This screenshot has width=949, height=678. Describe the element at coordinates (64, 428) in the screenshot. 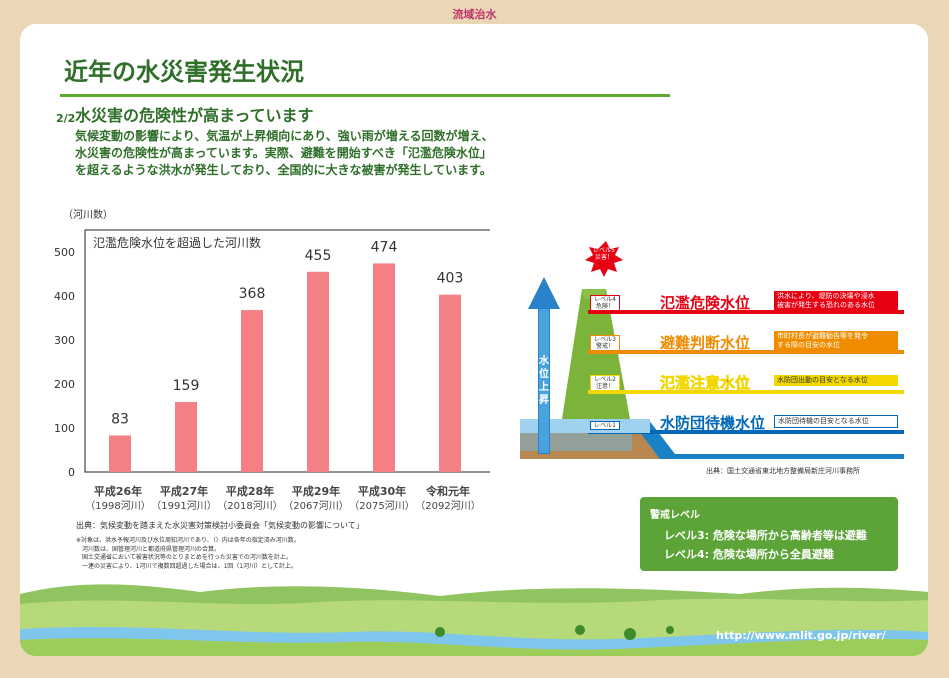

I see `y-tick-label: 100` at that location.